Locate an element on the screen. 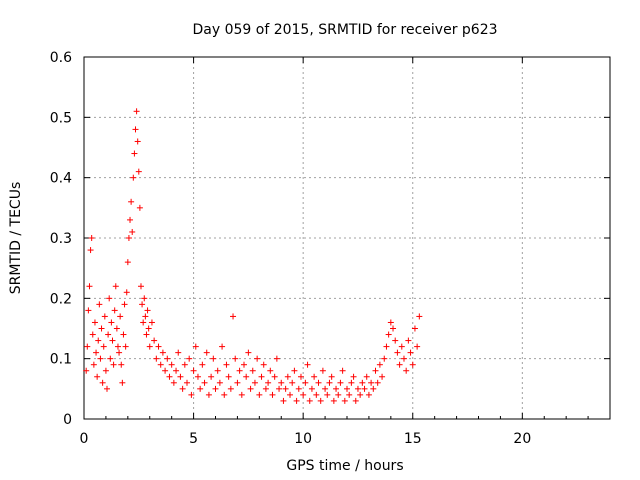 Image resolution: width=640 pixels, height=480 pixels. y-tick-label: 0.6 is located at coordinates (61, 58).